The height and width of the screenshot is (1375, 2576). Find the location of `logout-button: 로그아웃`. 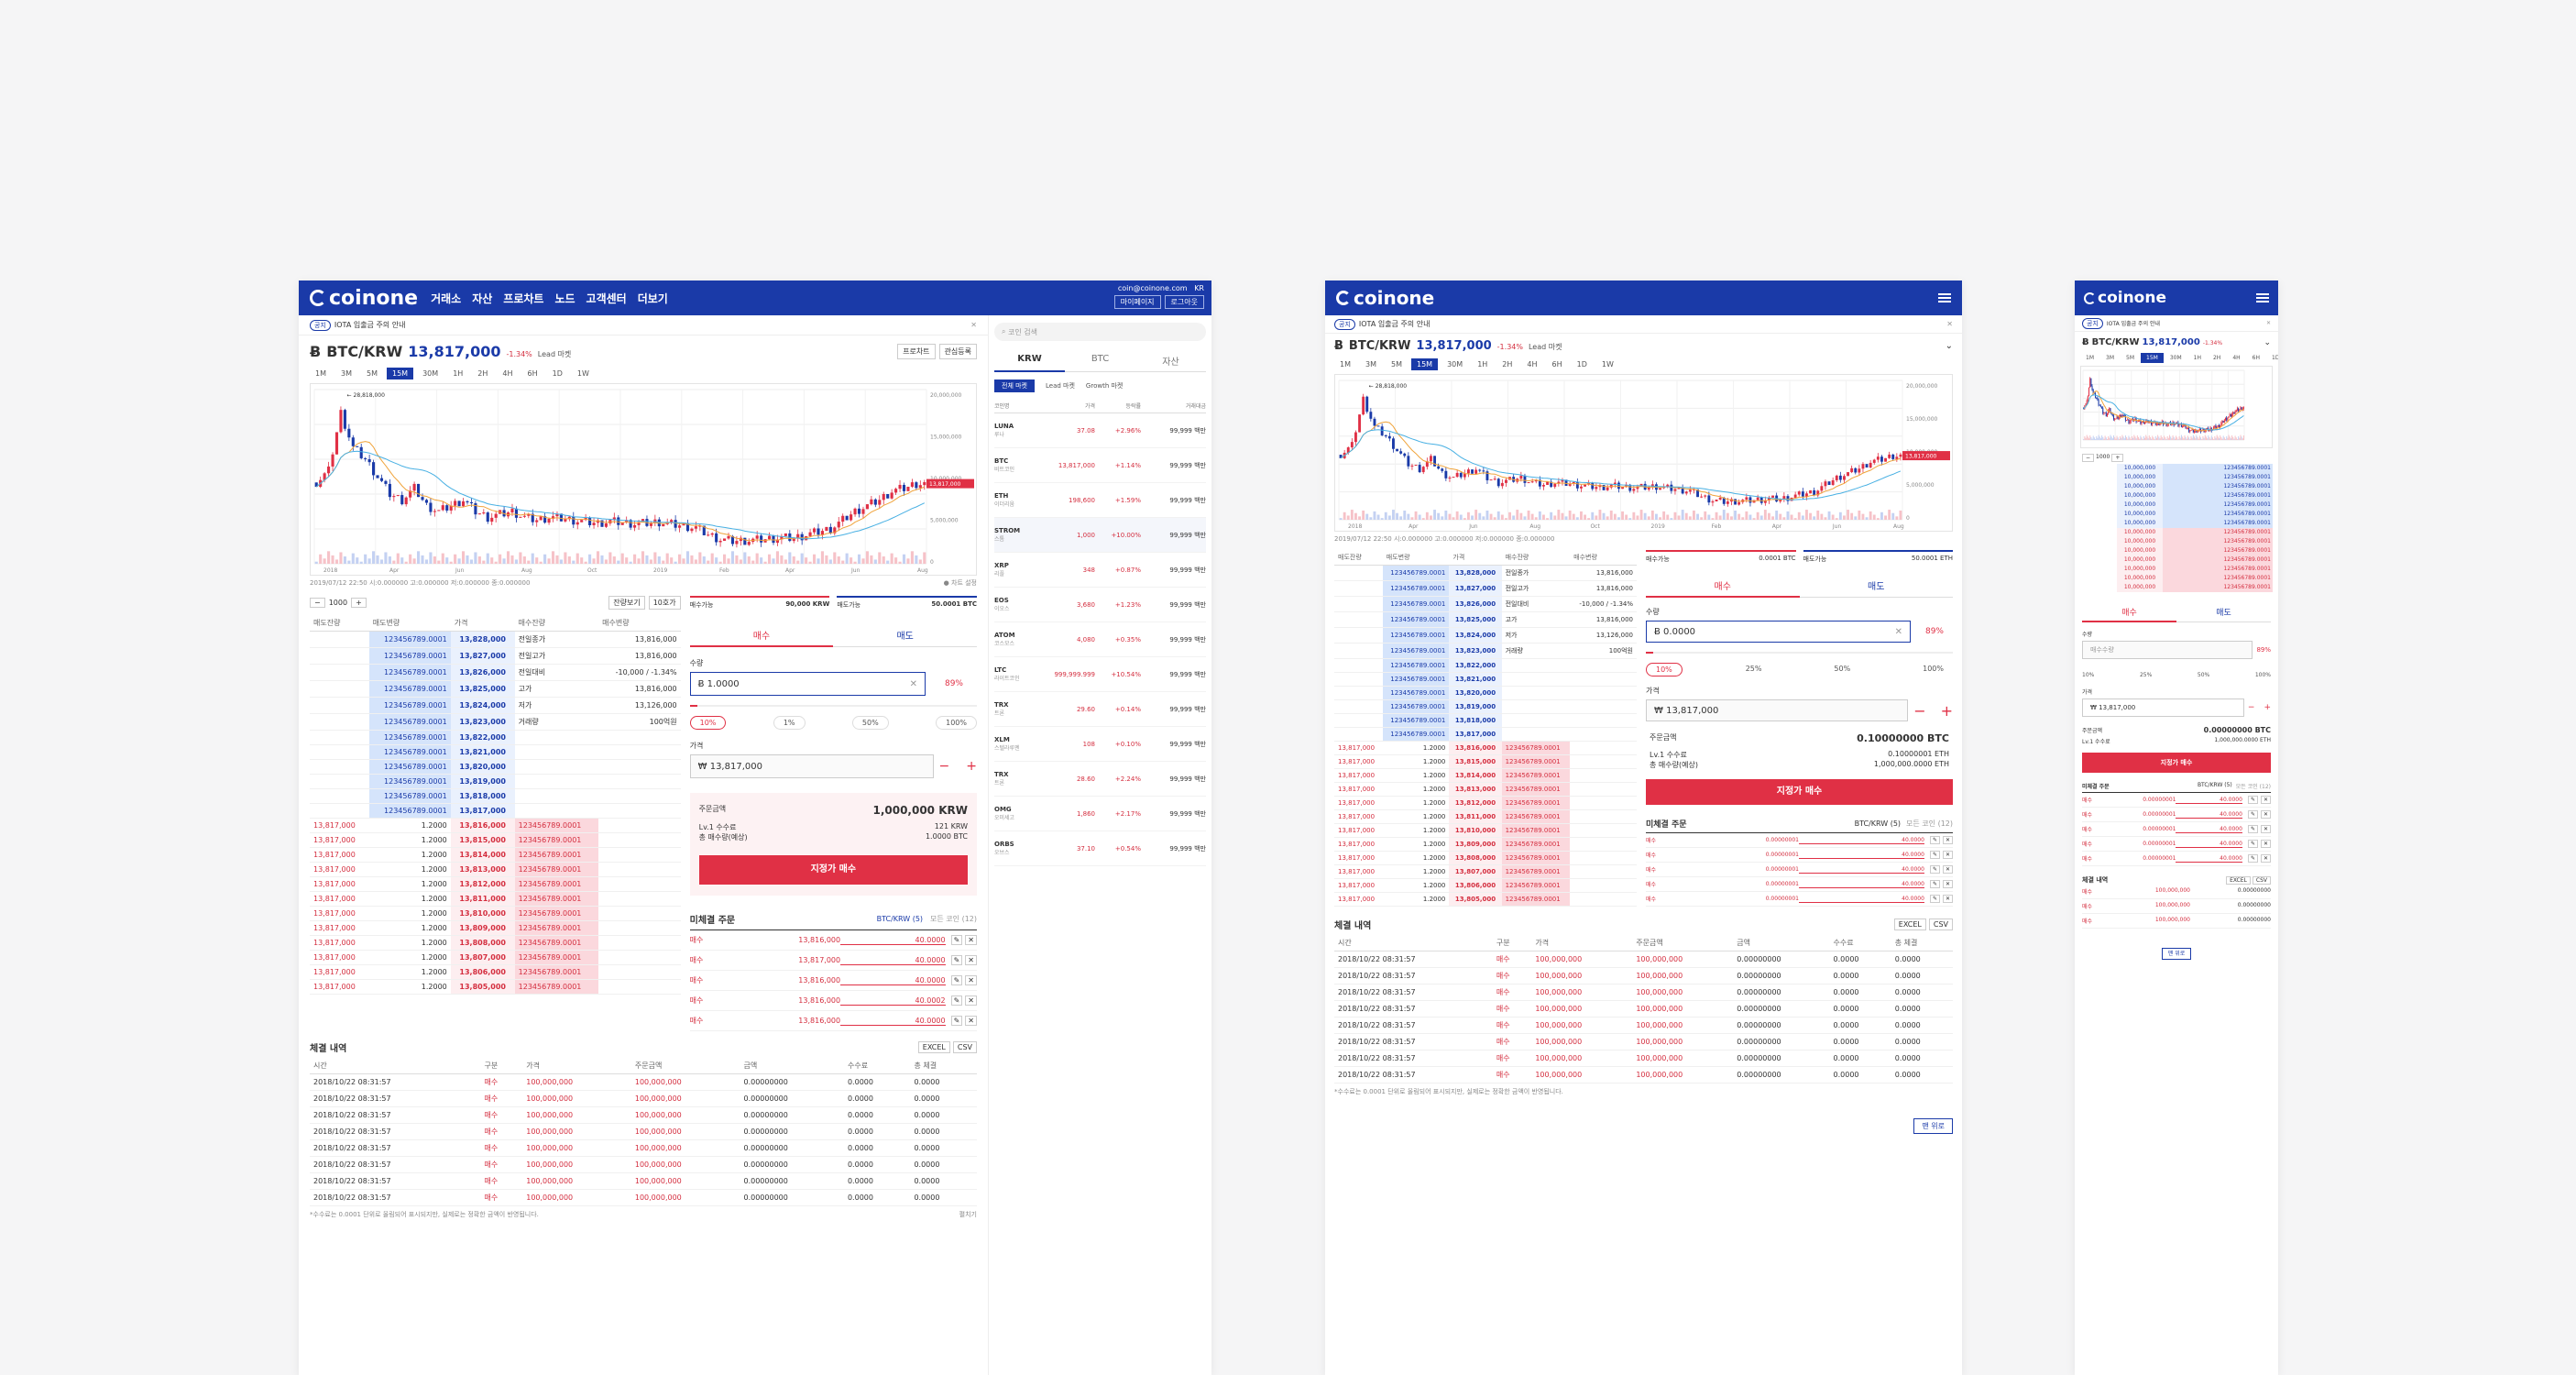

logout-button: 로그아웃 is located at coordinates (1184, 302).